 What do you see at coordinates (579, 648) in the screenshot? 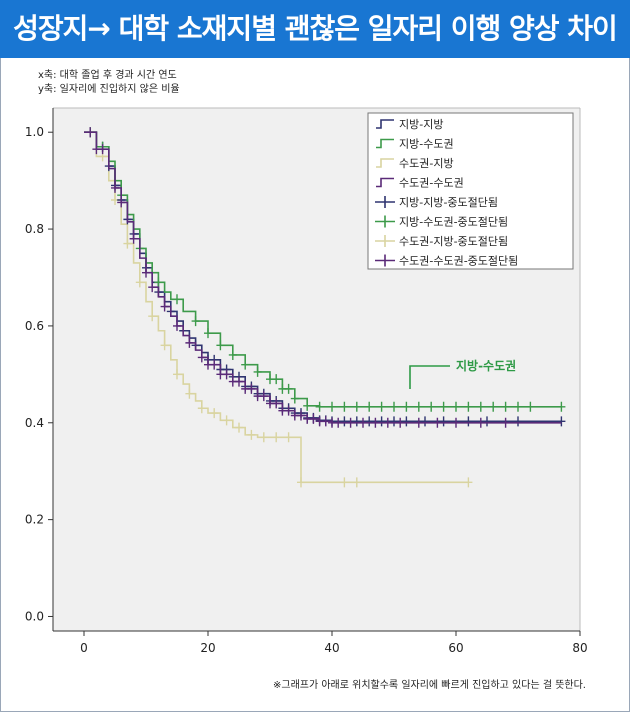
I see `x-tick-label: 80` at bounding box center [579, 648].